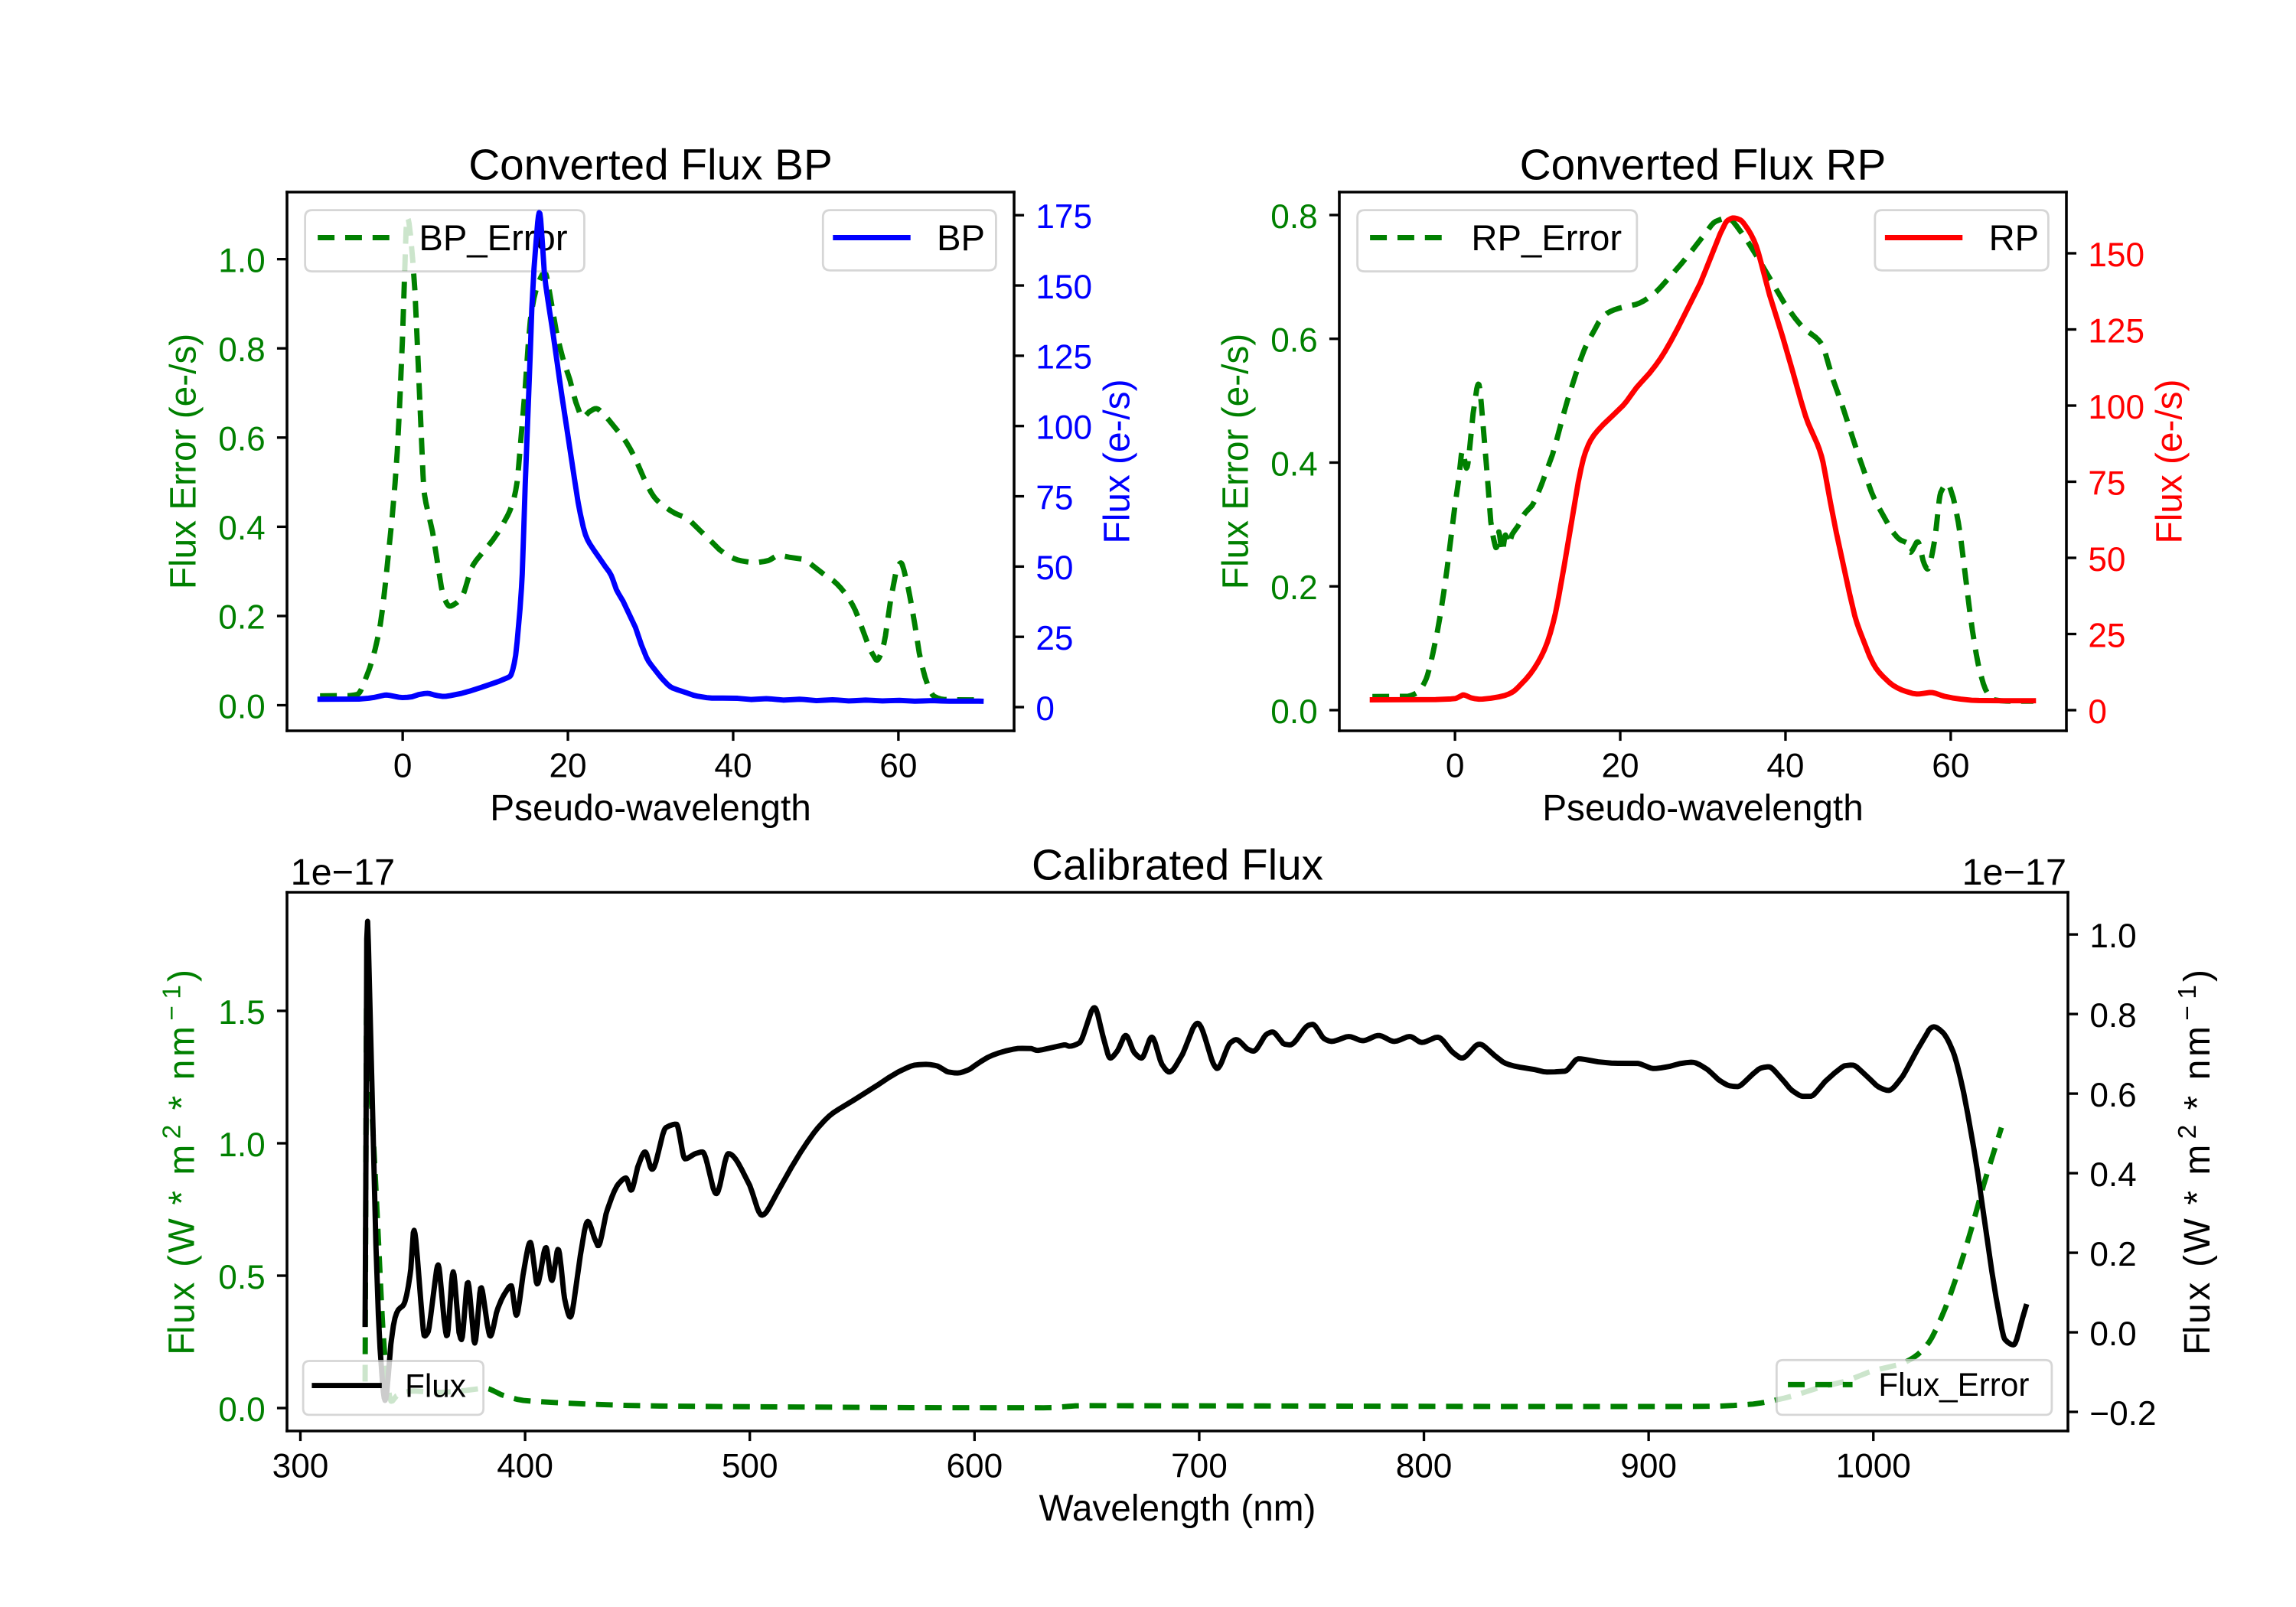 This screenshot has width=2296, height=1607. What do you see at coordinates (961, 239) in the screenshot?
I see `svg-text: BP` at bounding box center [961, 239].